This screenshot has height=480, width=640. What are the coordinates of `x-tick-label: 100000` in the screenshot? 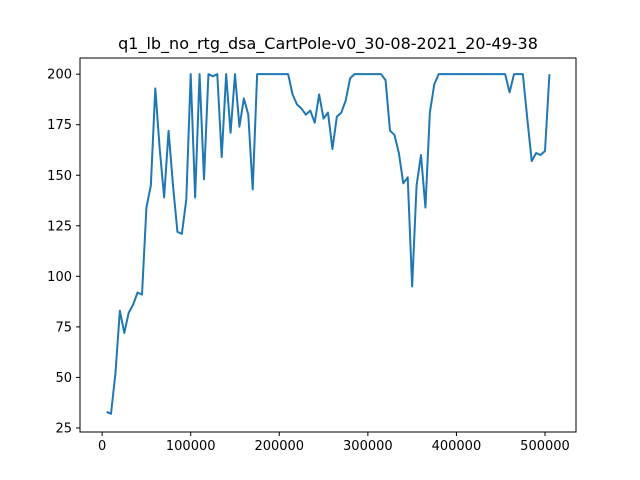 It's located at (191, 446).